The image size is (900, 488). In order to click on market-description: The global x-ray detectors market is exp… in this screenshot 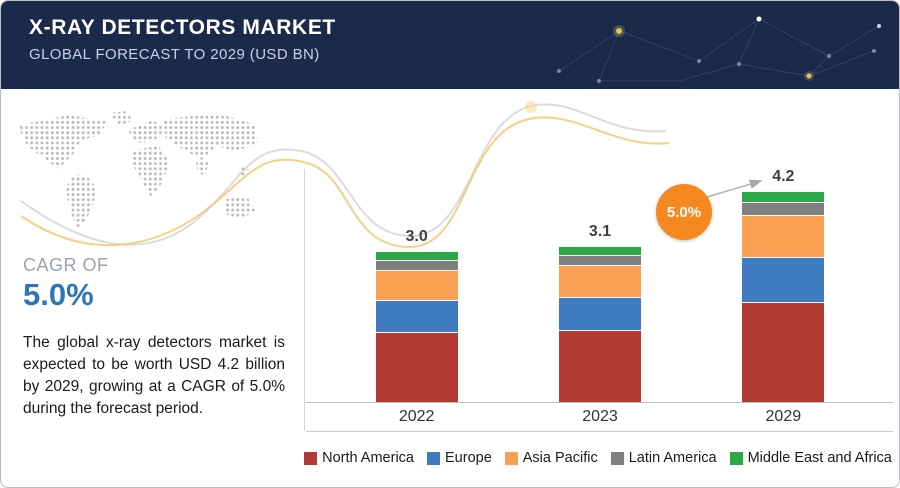, I will do `click(154, 375)`.